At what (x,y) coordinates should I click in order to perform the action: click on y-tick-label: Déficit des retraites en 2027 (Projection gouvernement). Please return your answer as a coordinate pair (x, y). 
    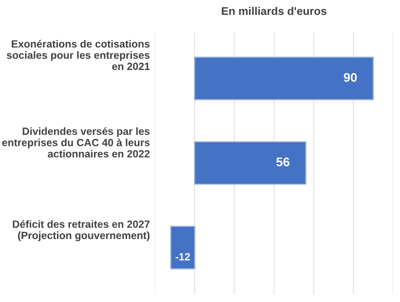
    Looking at the image, I should click on (81, 231).